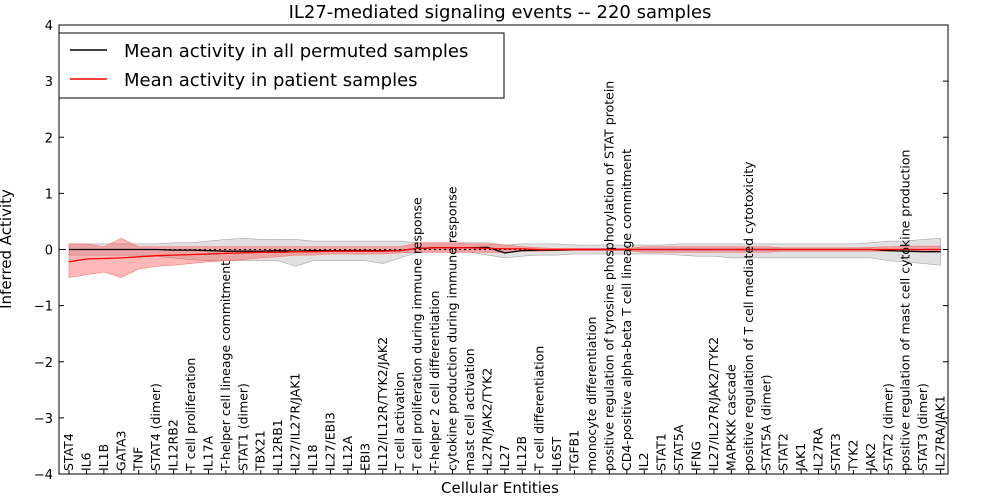 This screenshot has width=1000, height=500. What do you see at coordinates (330, 441) in the screenshot?
I see `x-tick-label: IL27/EBI3` at bounding box center [330, 441].